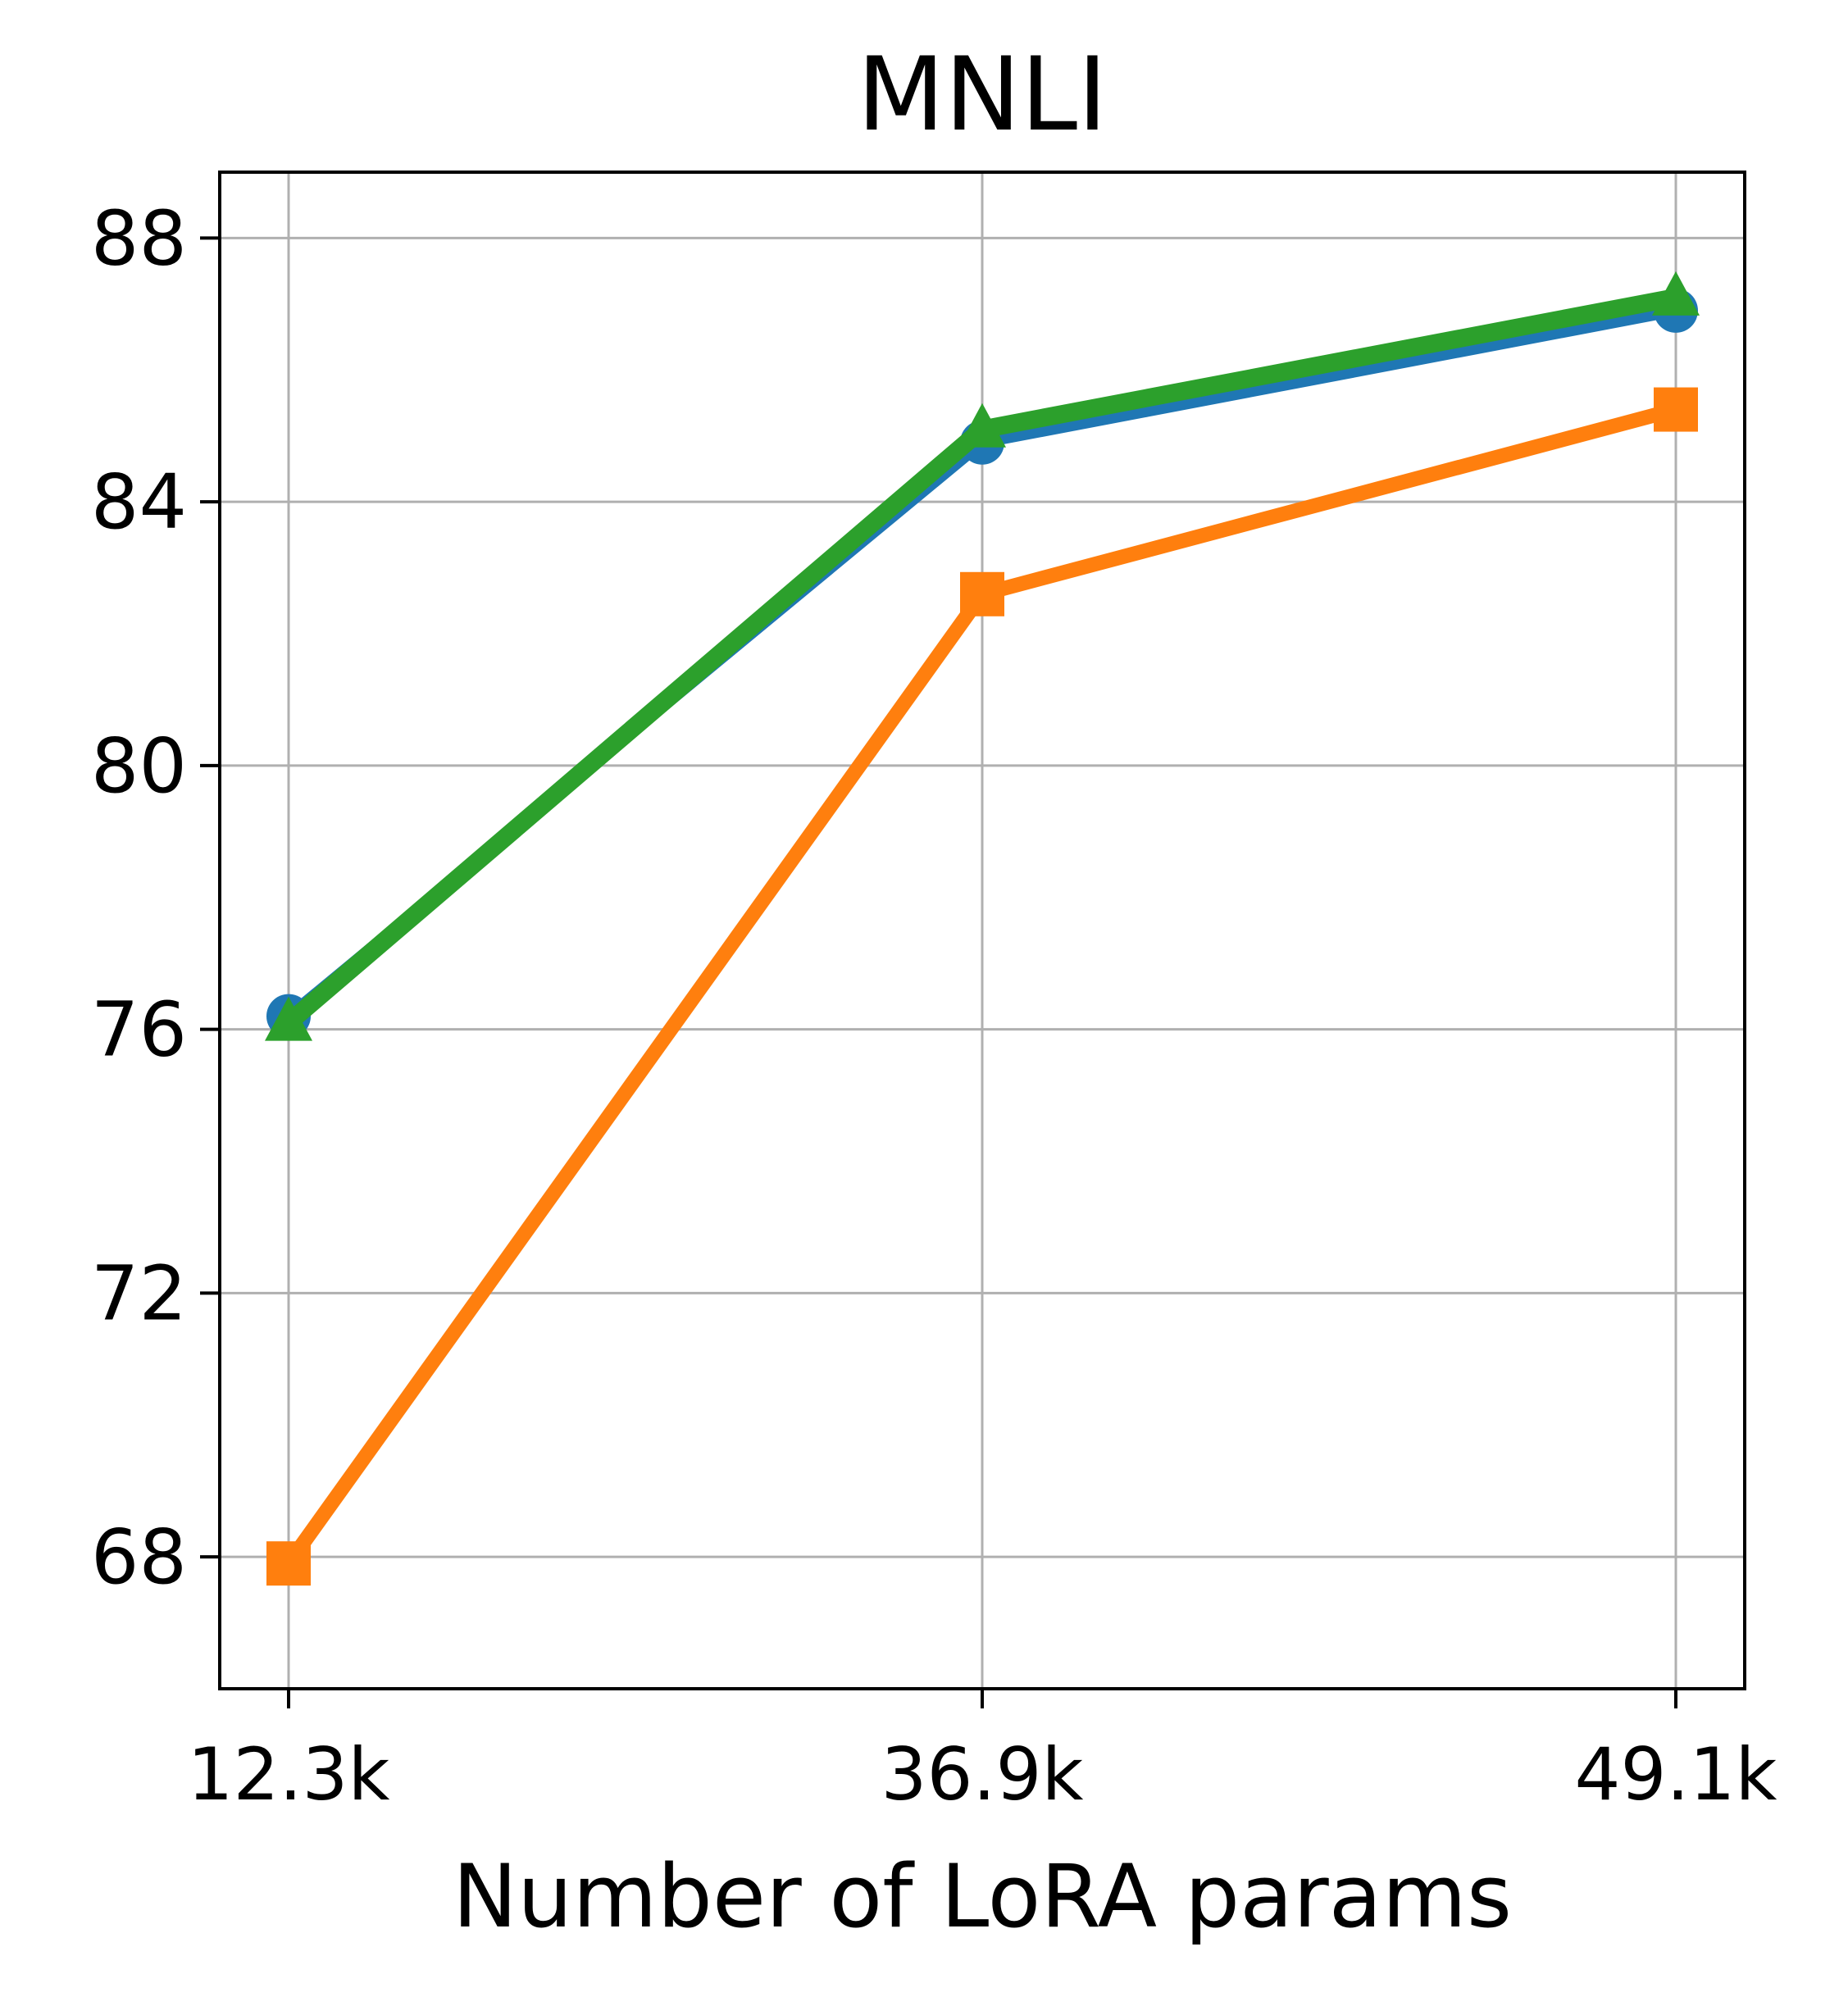  Describe the element at coordinates (139, 1030) in the screenshot. I see `y-tick-label: 76` at that location.